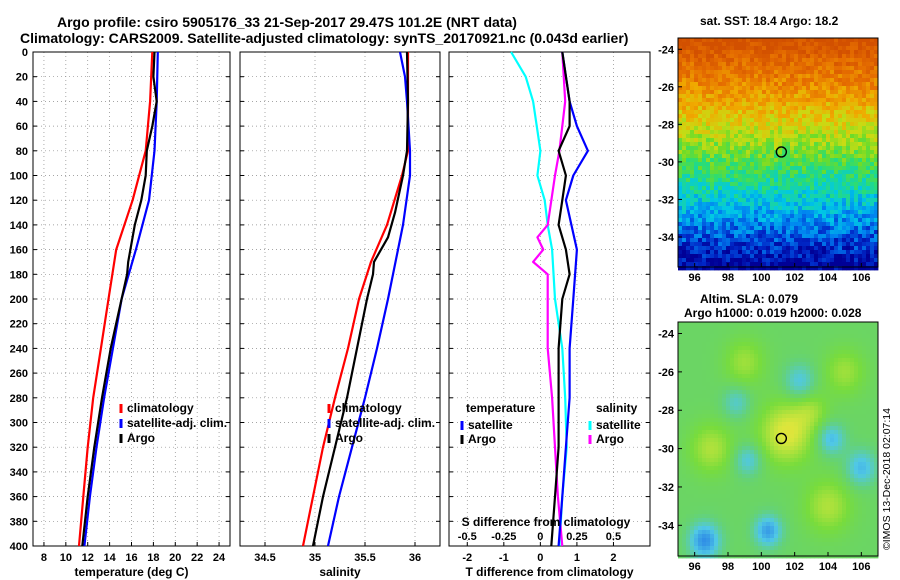  What do you see at coordinates (467, 558) in the screenshot?
I see `x-tick-label: -2` at bounding box center [467, 558].